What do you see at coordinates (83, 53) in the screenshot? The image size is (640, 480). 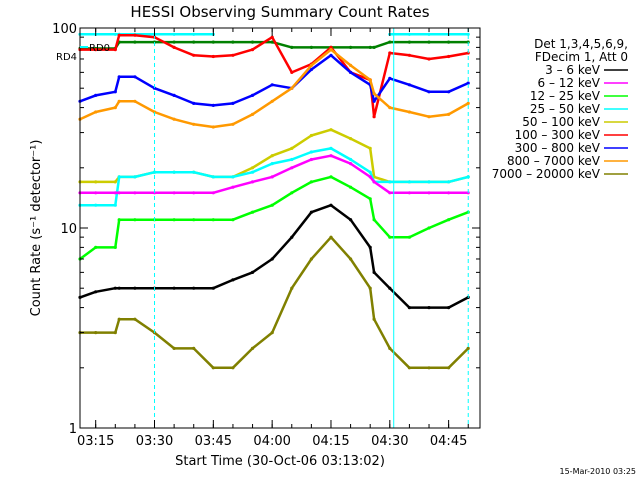 I see `annotation-layer: RD0 RD4` at bounding box center [83, 53].